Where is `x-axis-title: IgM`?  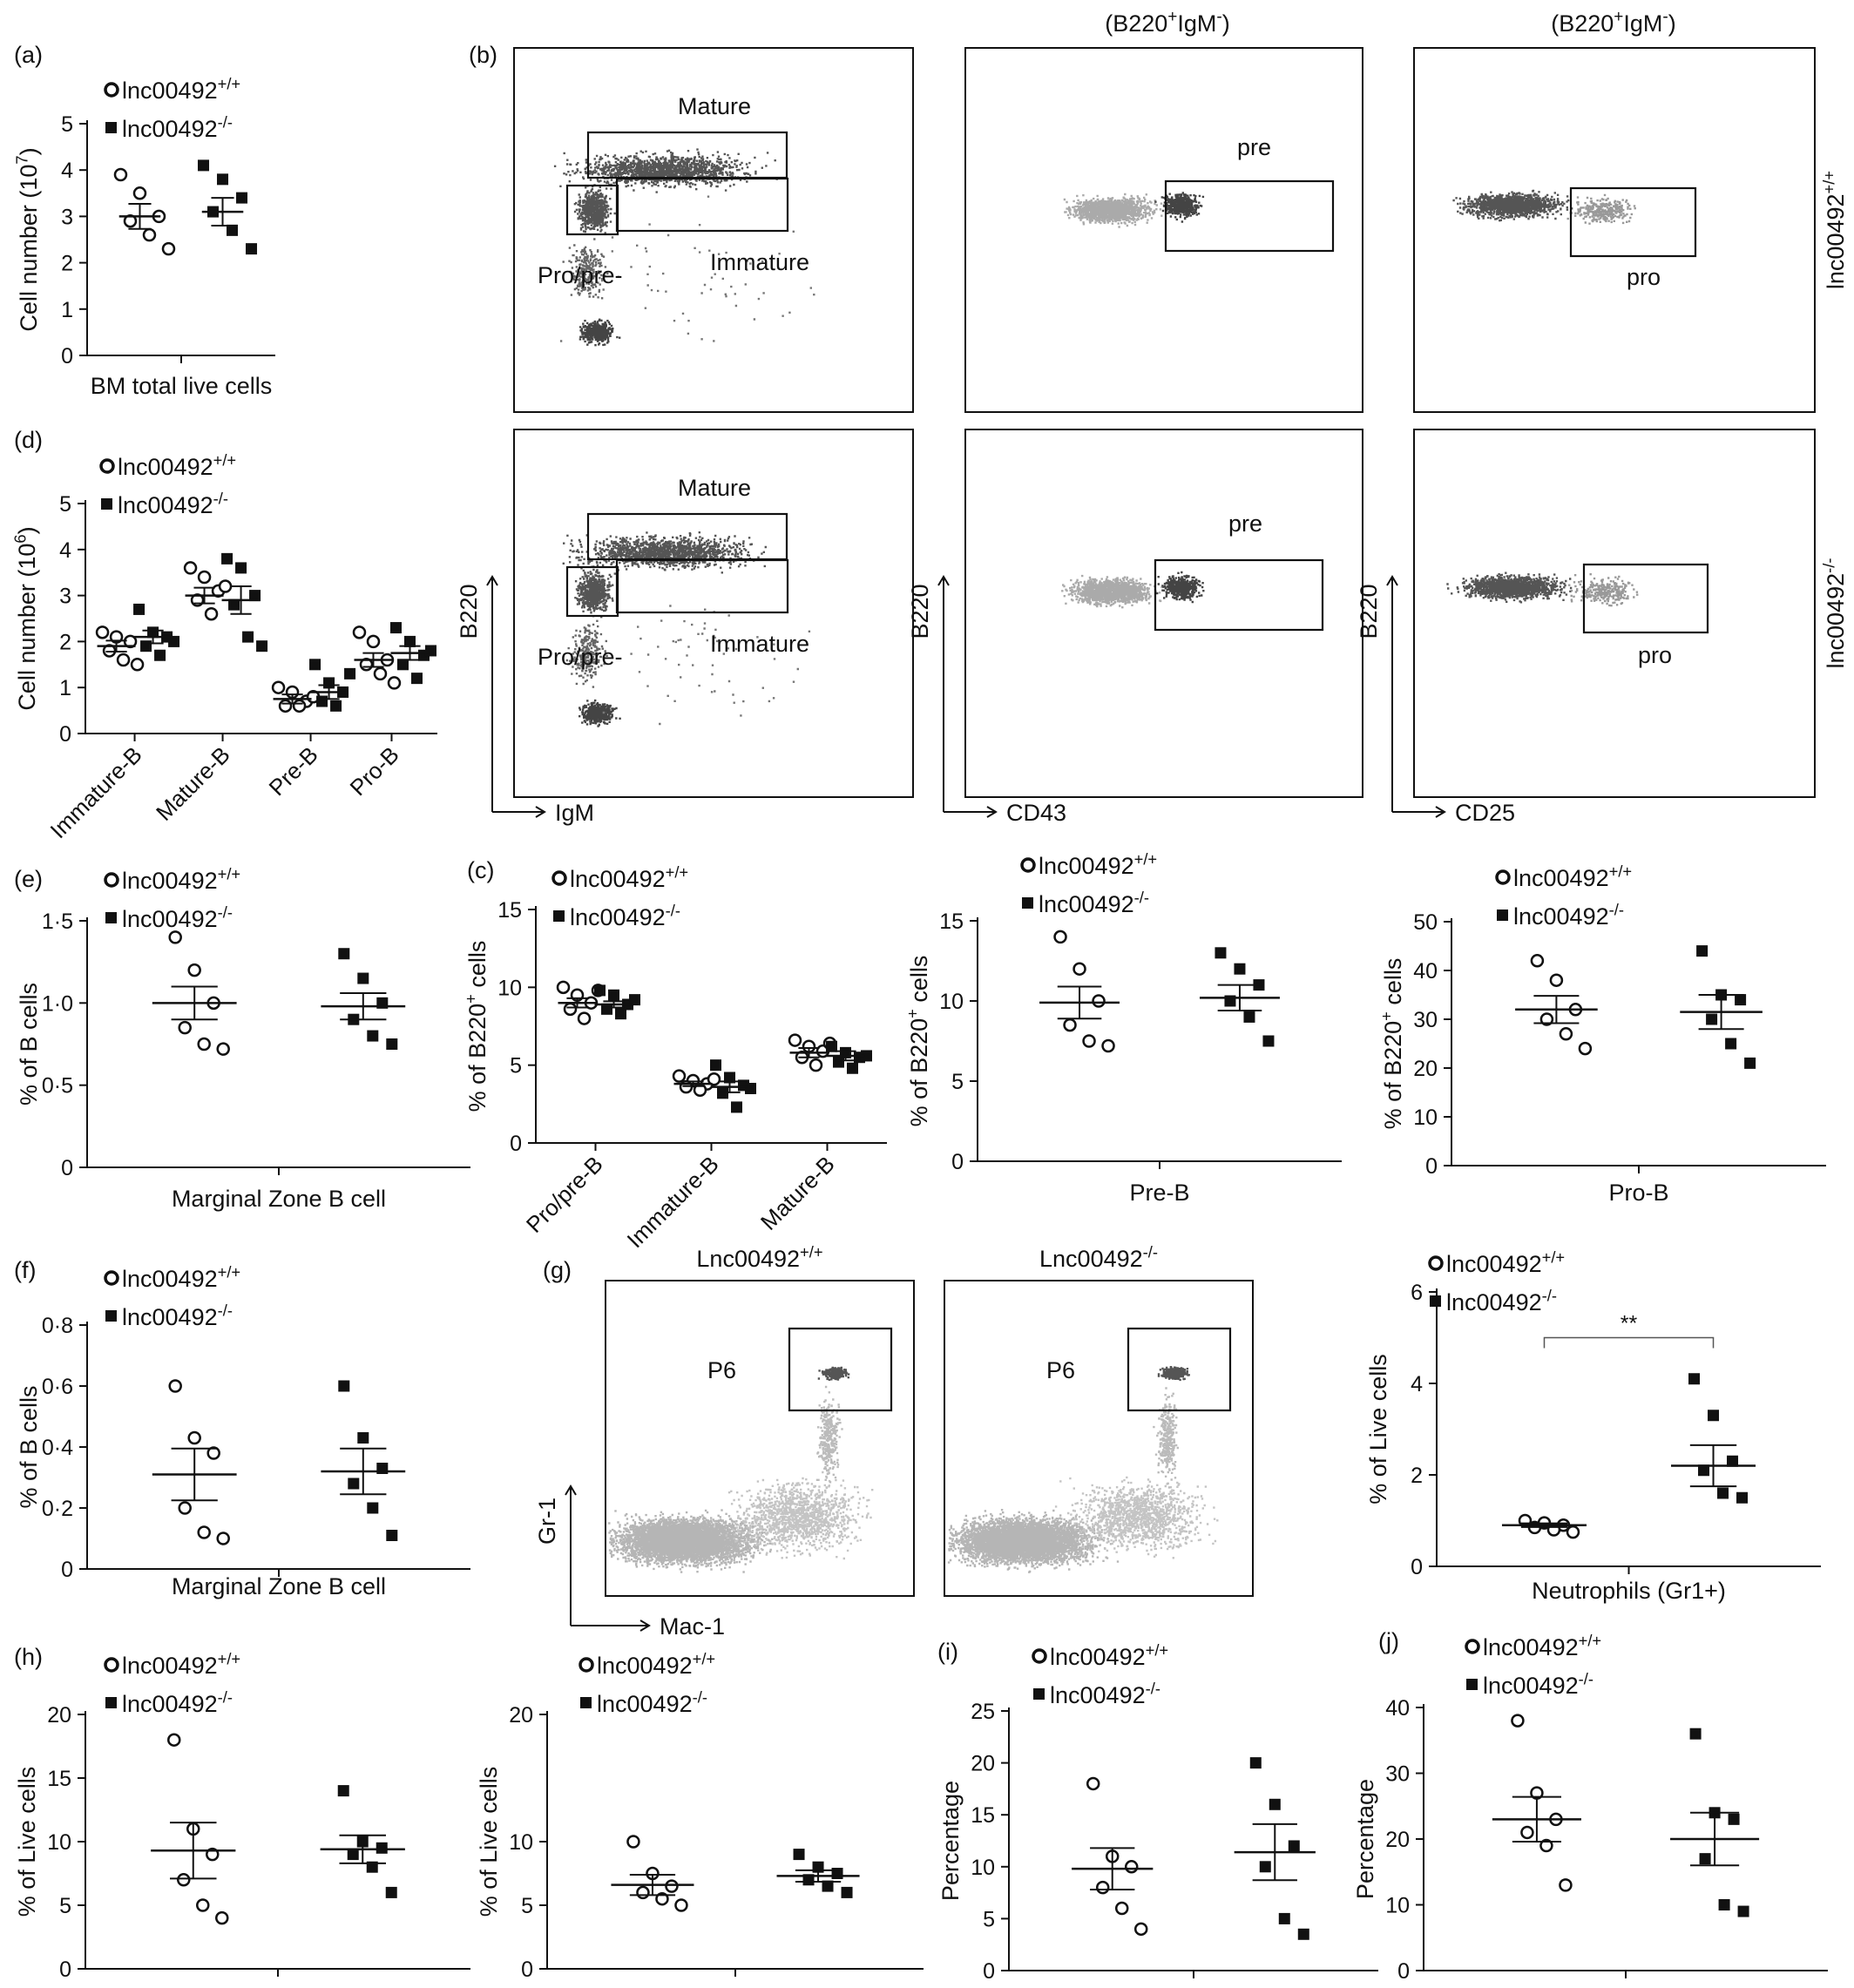
x-axis-title: IgM is located at coordinates (574, 813).